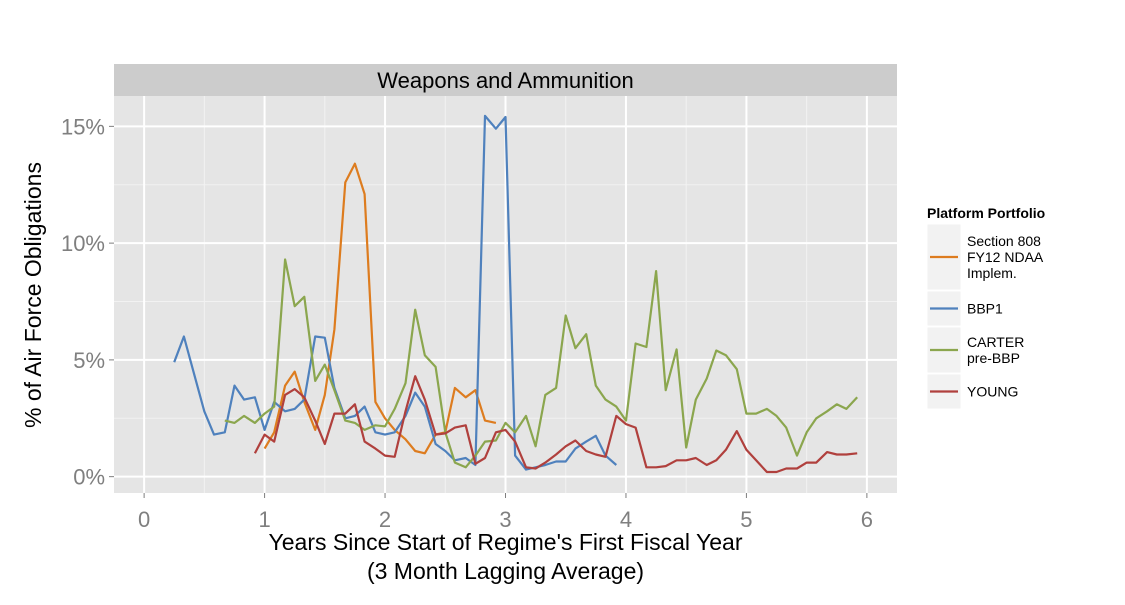 The height and width of the screenshot is (605, 1125). Describe the element at coordinates (995, 342) in the screenshot. I see `legend-label: CARTER` at that location.